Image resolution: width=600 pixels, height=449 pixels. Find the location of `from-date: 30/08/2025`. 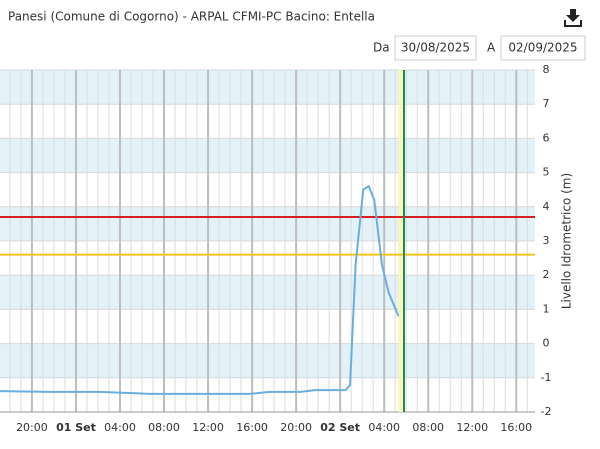

from-date: 30/08/2025 is located at coordinates (435, 48).